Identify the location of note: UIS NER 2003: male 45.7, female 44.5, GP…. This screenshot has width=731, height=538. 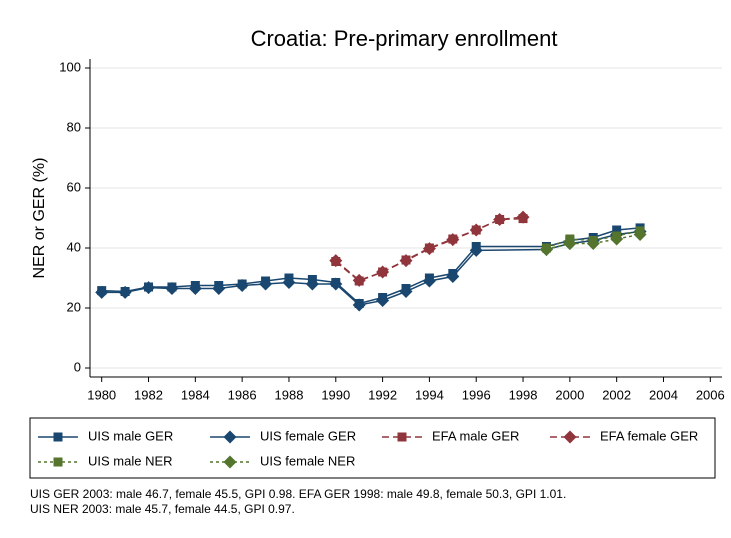
(162, 509).